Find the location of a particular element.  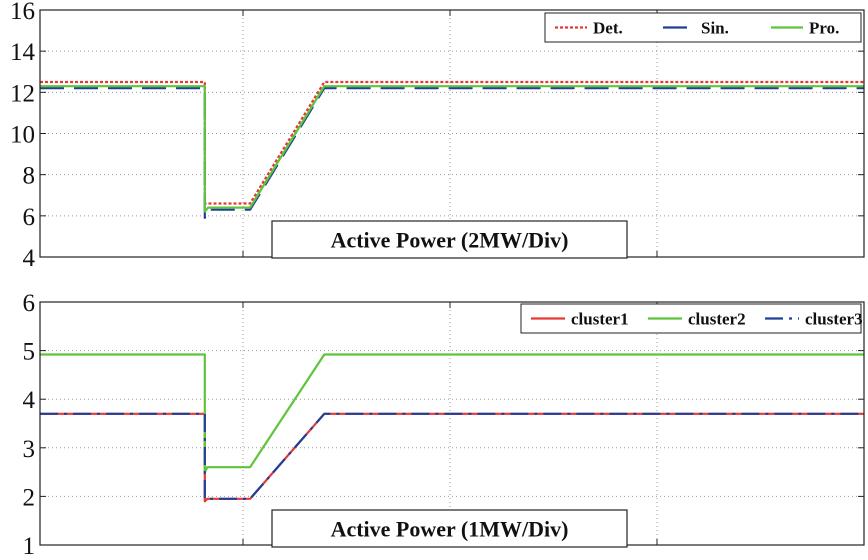

y-tick-label: 5 is located at coordinates (29, 352).